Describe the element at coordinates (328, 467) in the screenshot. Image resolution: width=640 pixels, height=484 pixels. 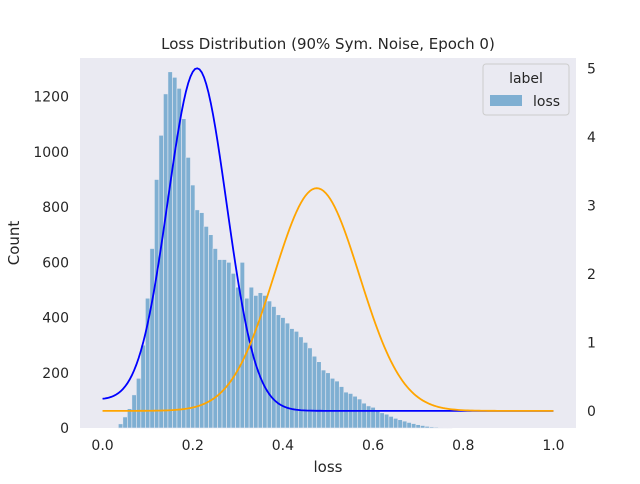
I see `x-axis-label: loss` at that location.